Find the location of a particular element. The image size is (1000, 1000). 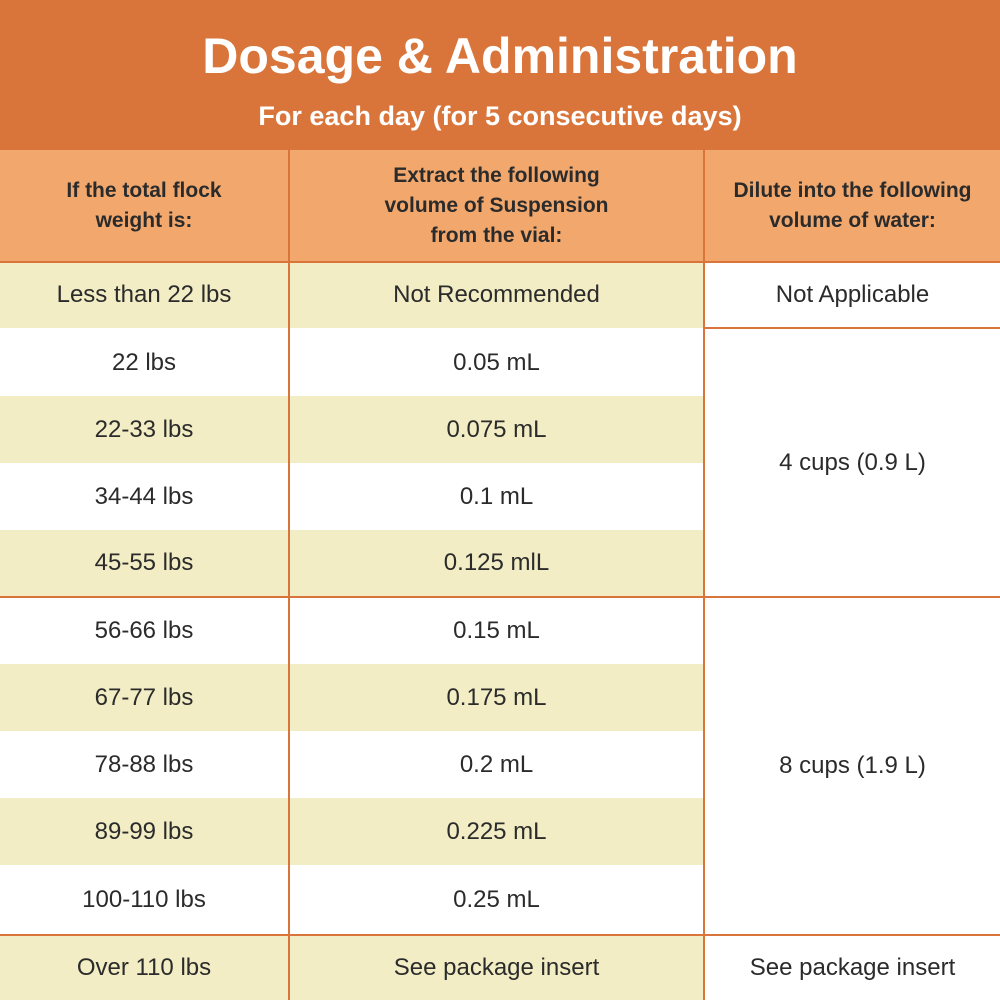

table-row-volume-cell: 0.2 mL is located at coordinates (496, 764).